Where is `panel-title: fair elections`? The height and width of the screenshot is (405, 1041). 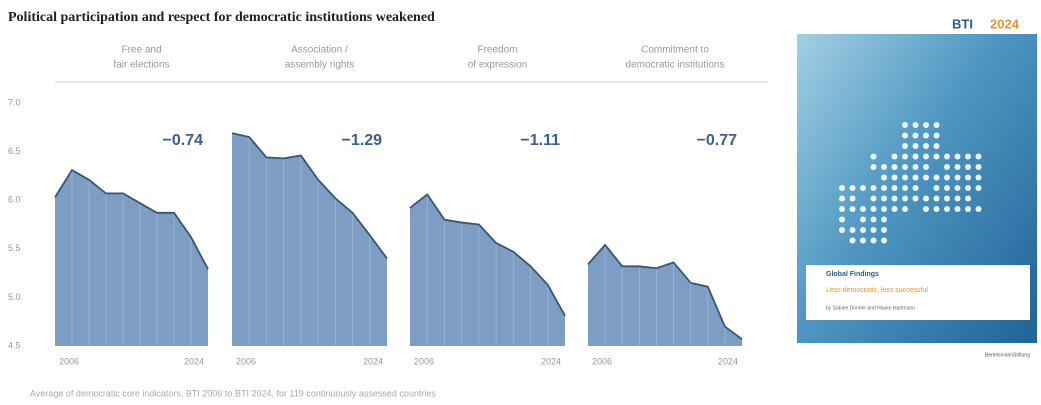 panel-title: fair elections is located at coordinates (141, 65).